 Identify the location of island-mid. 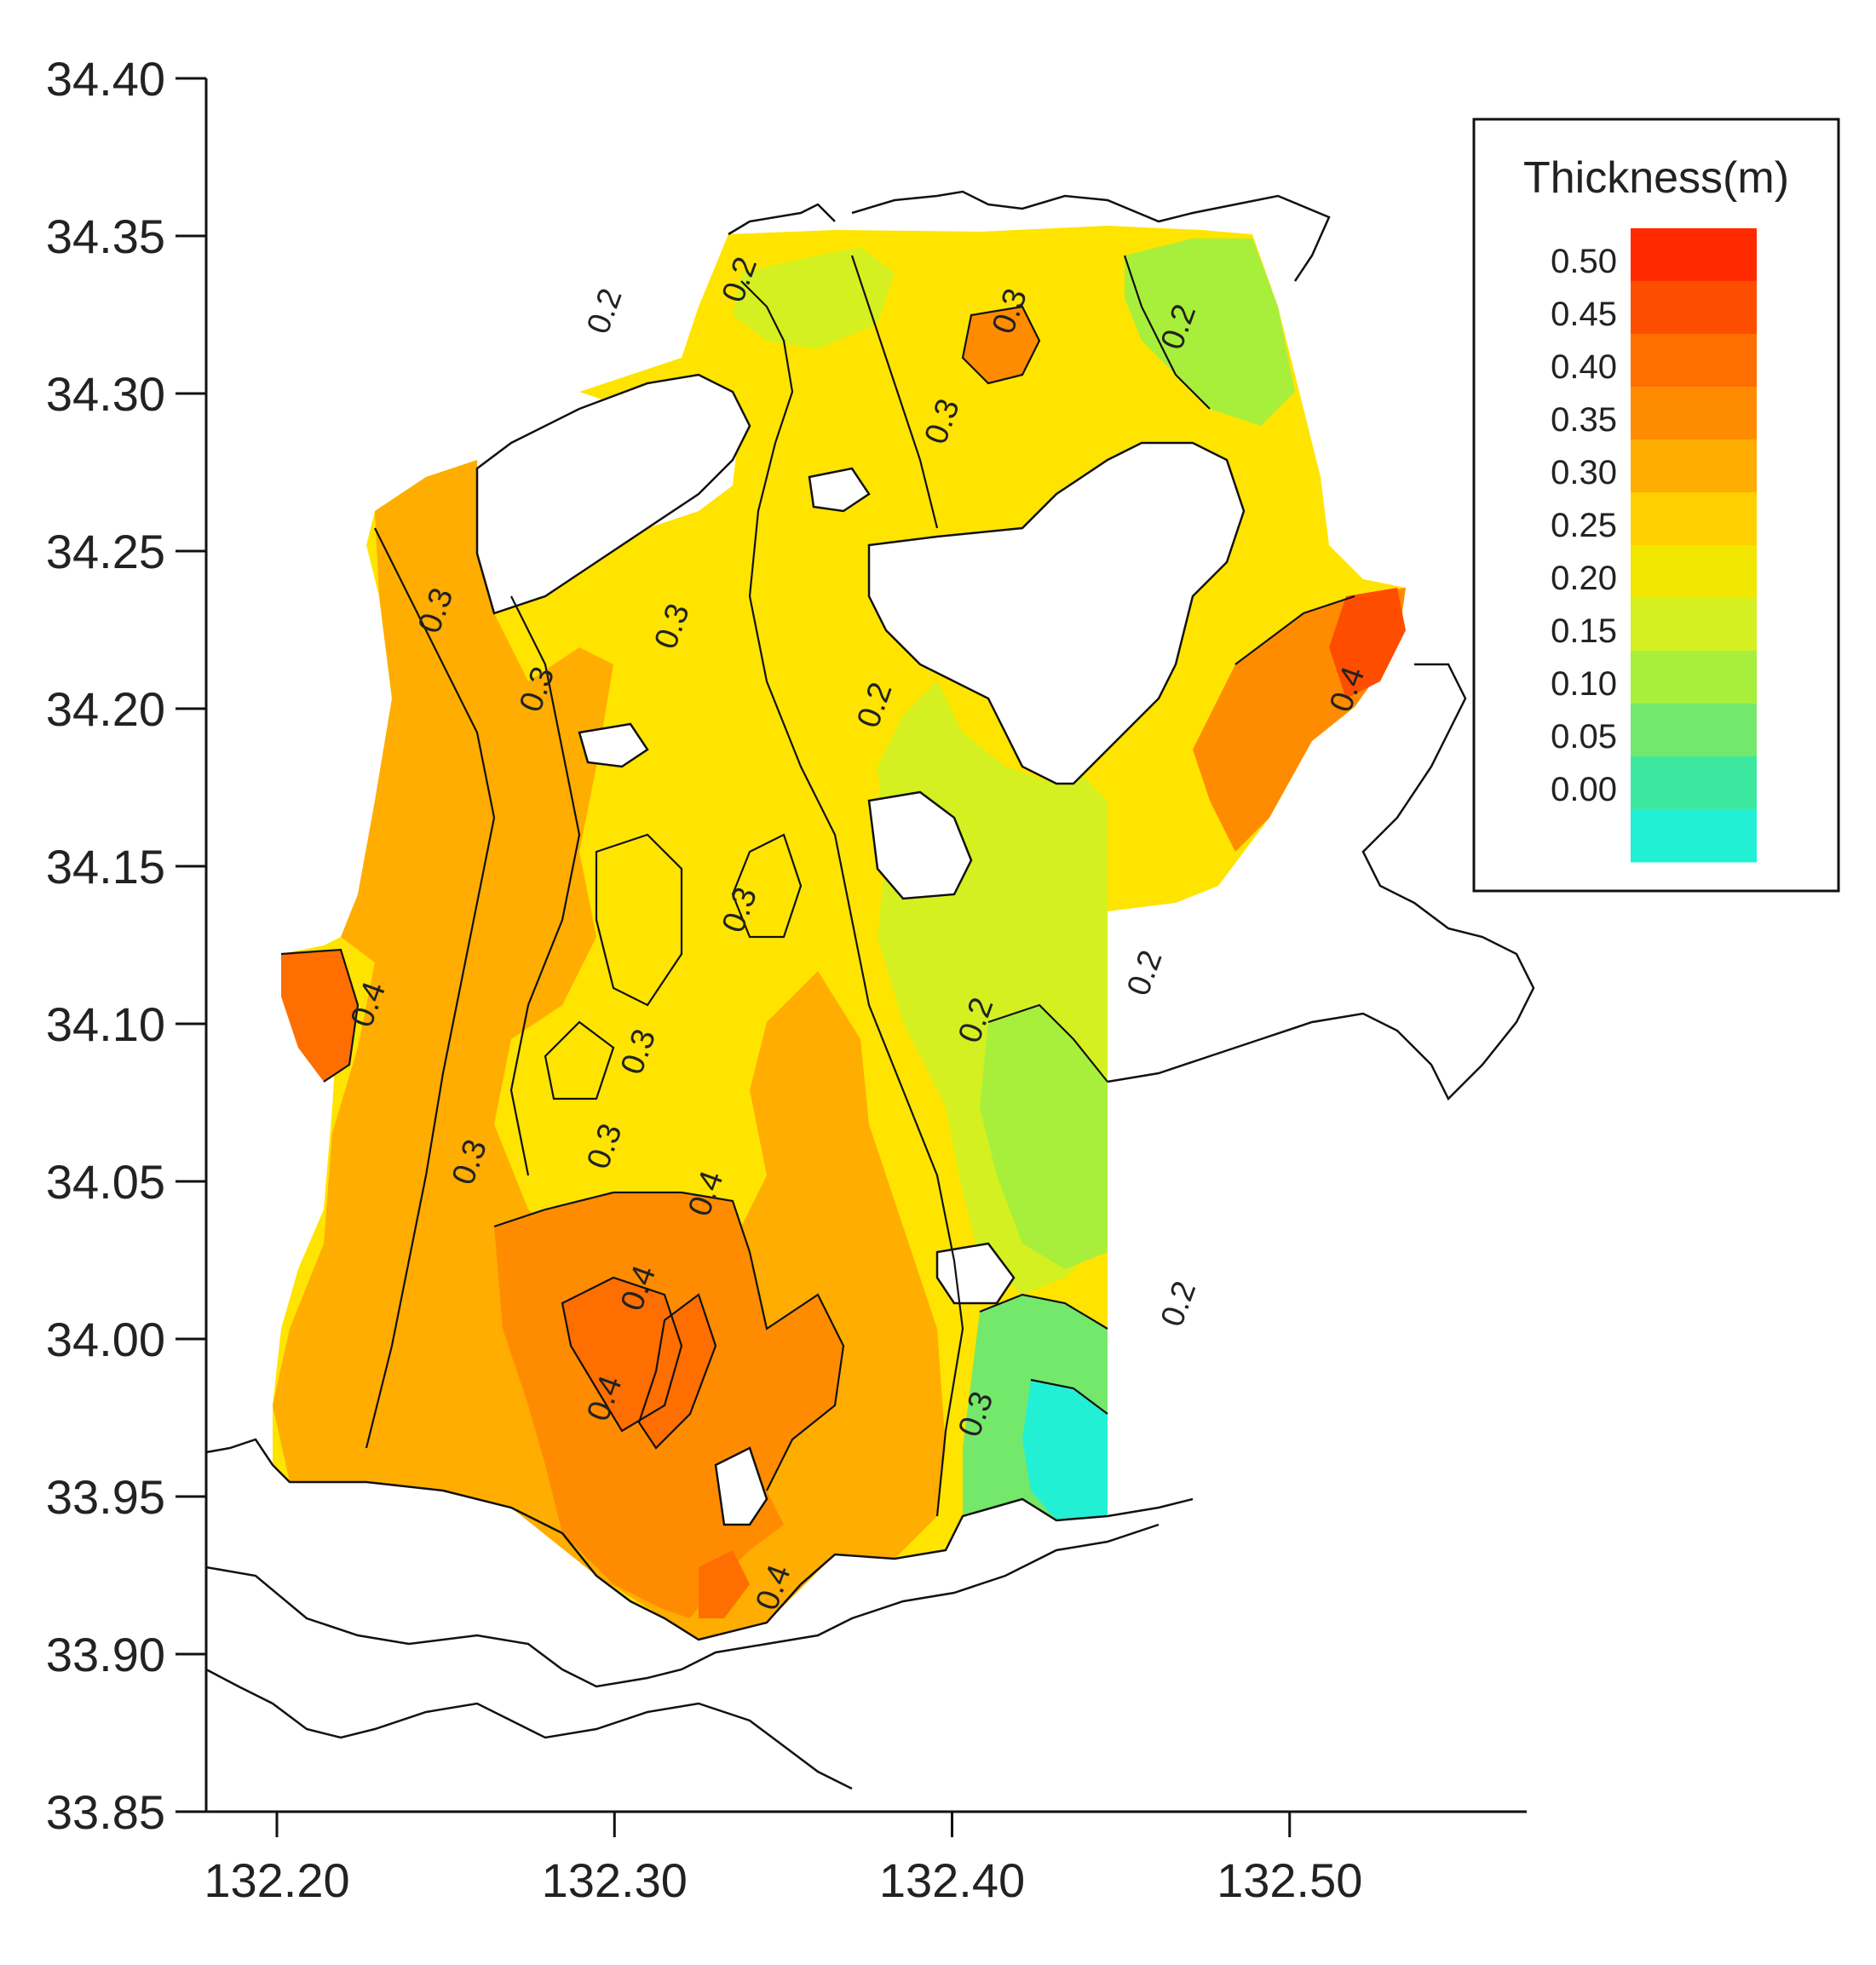
(920, 845).